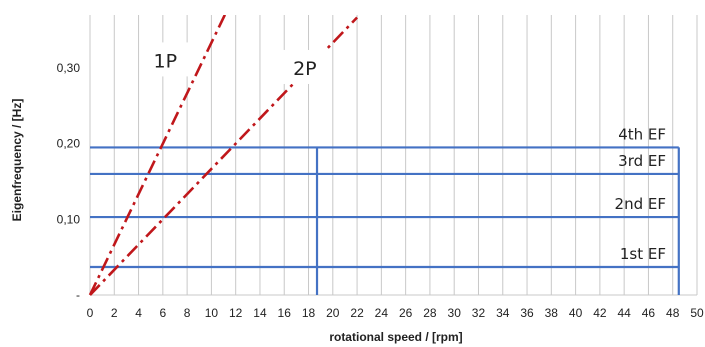  I want to click on x-tick-label: 0, so click(90, 313).